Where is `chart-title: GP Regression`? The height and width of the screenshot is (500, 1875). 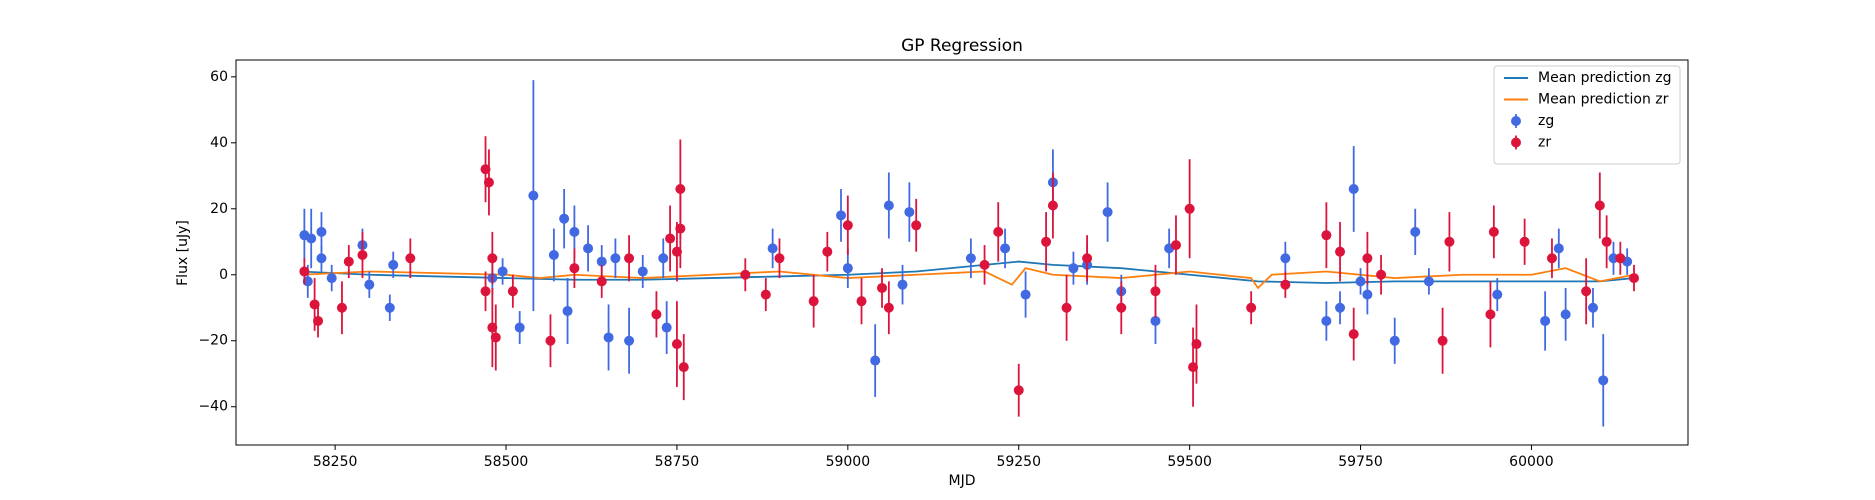
chart-title: GP Regression is located at coordinates (962, 46).